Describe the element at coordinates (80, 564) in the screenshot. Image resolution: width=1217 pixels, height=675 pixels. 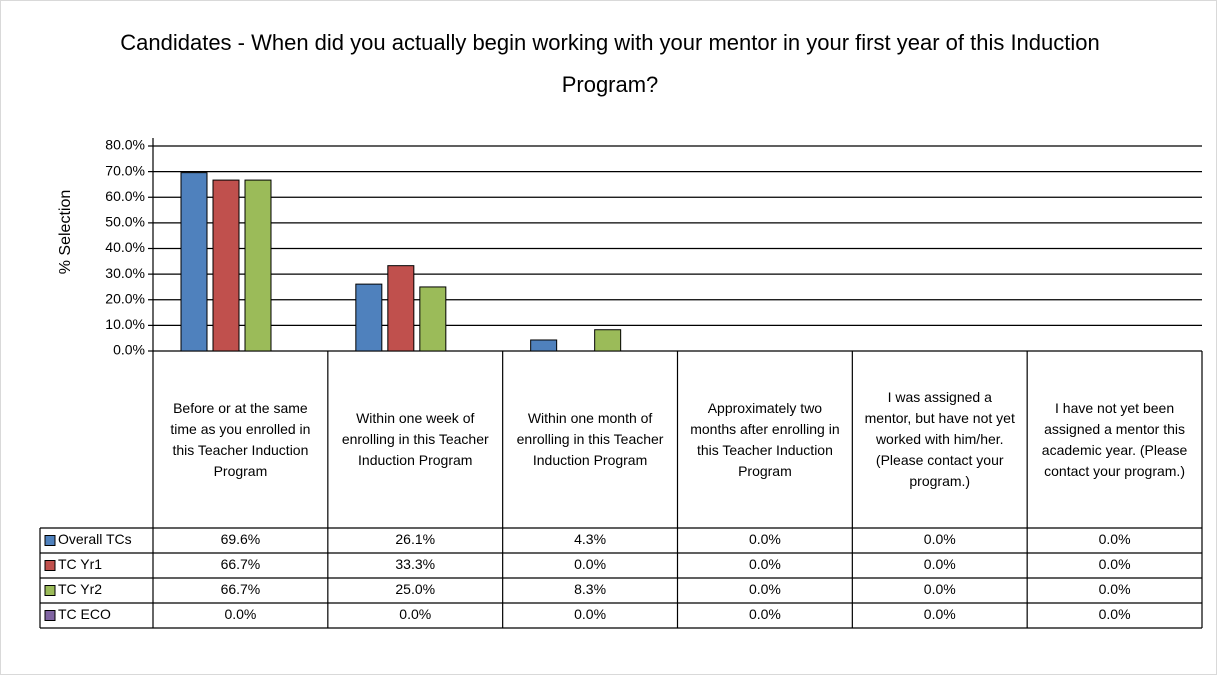
I see `legend-label: TC Yr1` at that location.